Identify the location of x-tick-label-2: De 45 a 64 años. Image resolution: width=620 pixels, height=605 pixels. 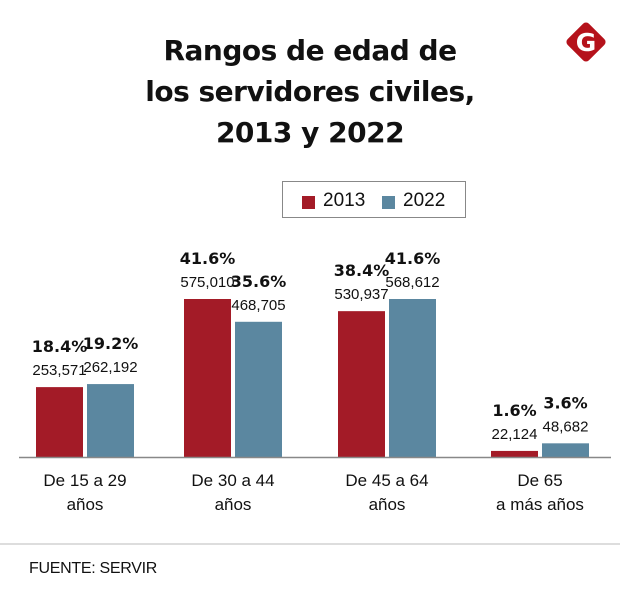
(387, 493).